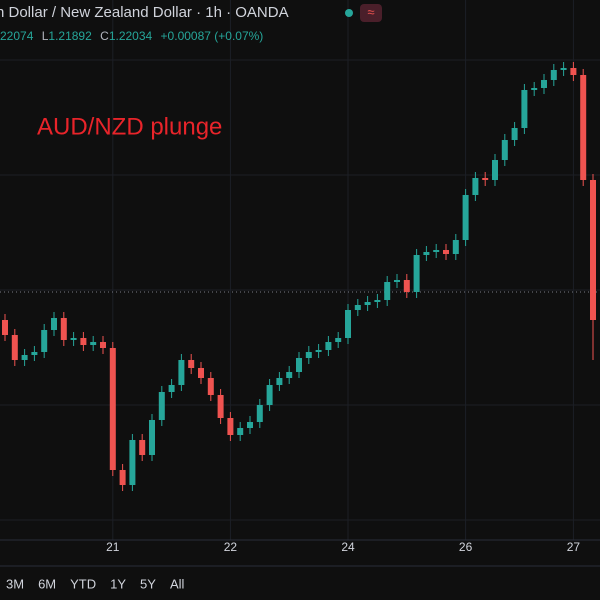 The image size is (600, 600). What do you see at coordinates (104, 36) in the screenshot?
I see `close-label: C` at bounding box center [104, 36].